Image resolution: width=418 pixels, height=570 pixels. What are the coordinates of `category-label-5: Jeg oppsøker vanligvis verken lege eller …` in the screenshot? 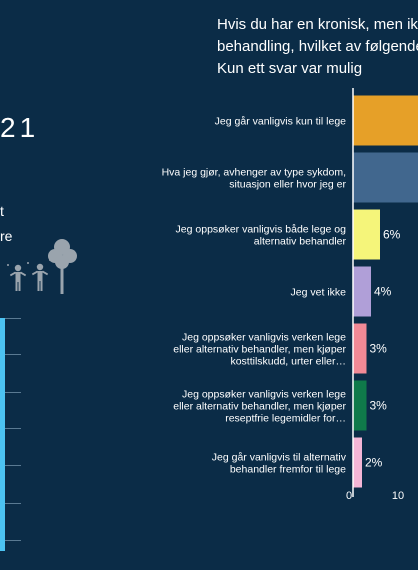 It's located at (259, 350).